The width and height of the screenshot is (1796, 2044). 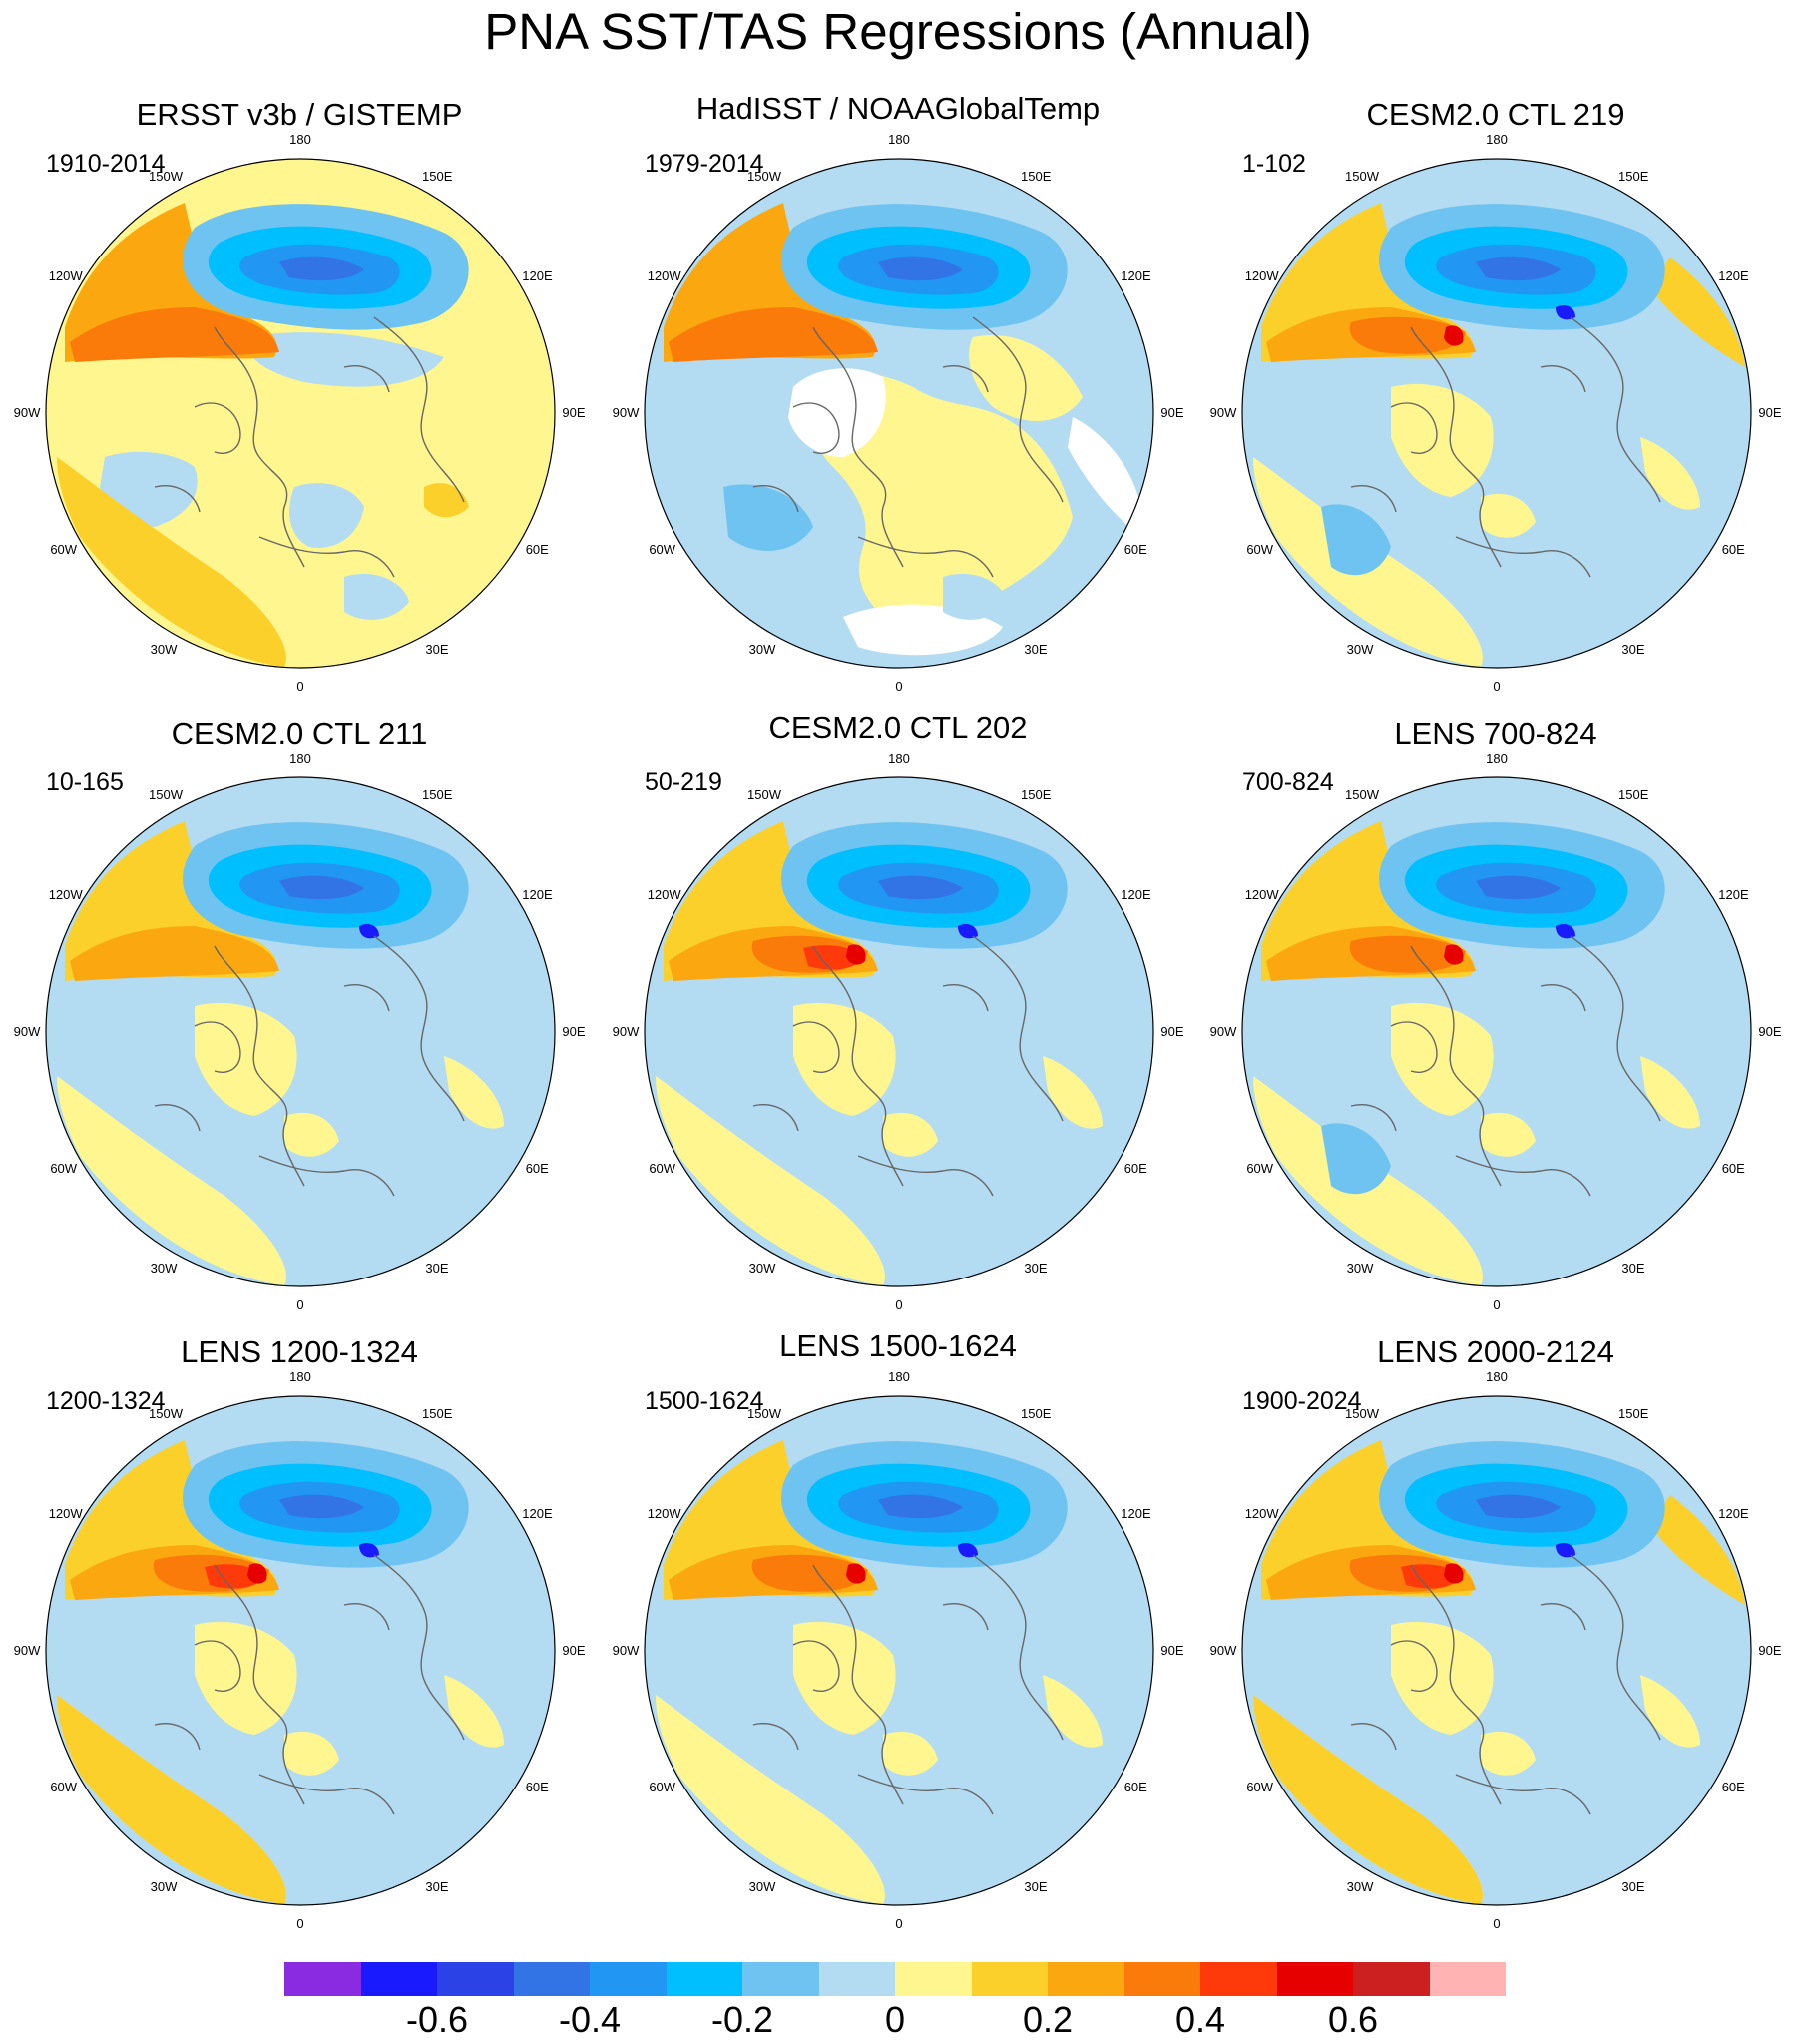 What do you see at coordinates (683, 782) in the screenshot?
I see `panel-period: 50-219` at bounding box center [683, 782].